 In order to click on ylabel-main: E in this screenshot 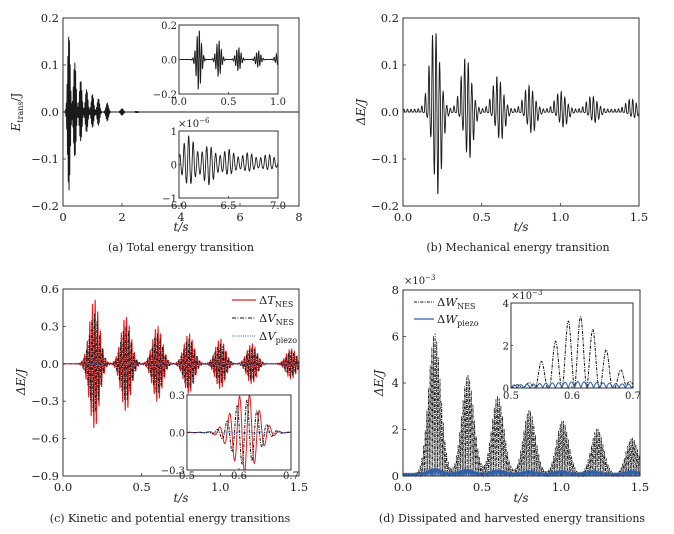, I will do `click(16, 127)`.